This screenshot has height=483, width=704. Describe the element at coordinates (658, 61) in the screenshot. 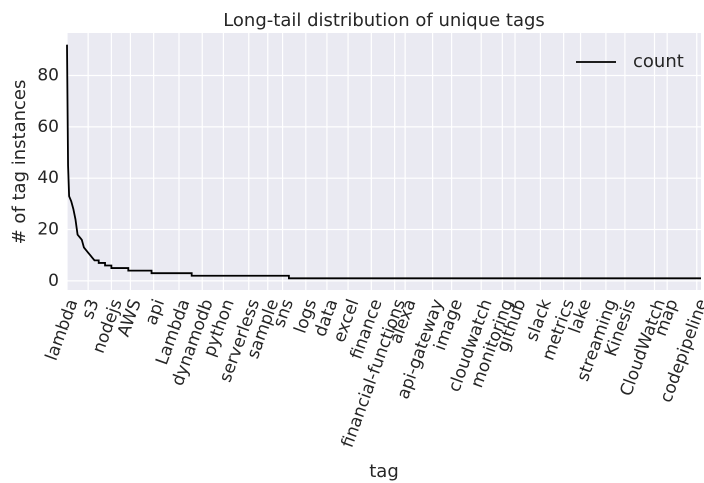

I see `legend-label: count` at that location.